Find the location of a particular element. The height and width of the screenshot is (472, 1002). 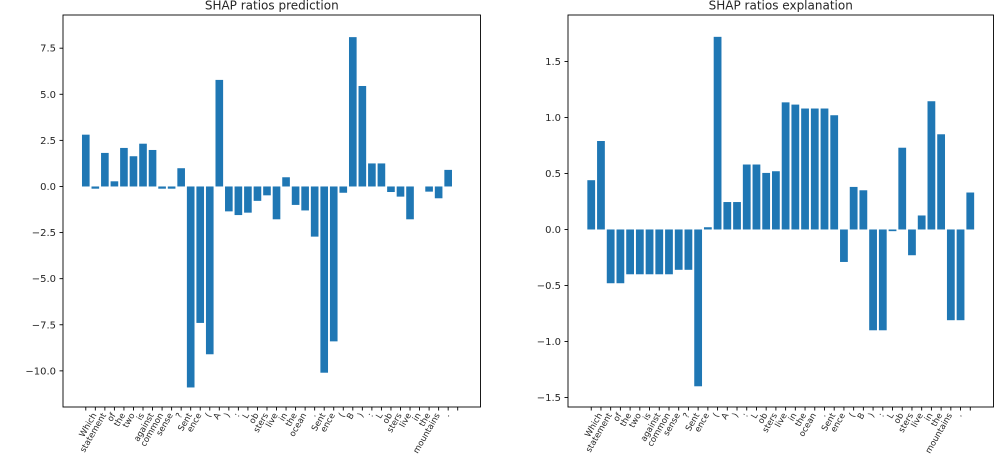

y-tick-label: −0.5 is located at coordinates (549, 286).